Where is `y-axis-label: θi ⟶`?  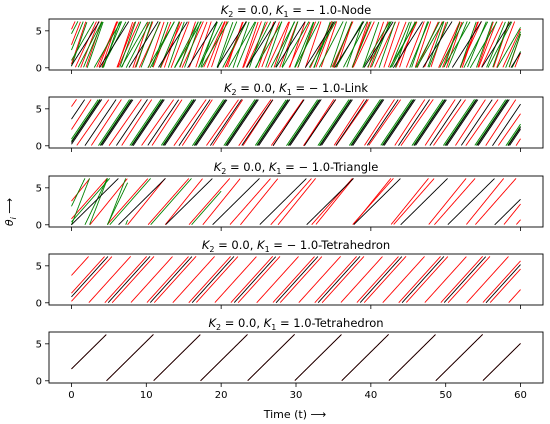
y-axis-label: θi ⟶ is located at coordinates (10, 212).